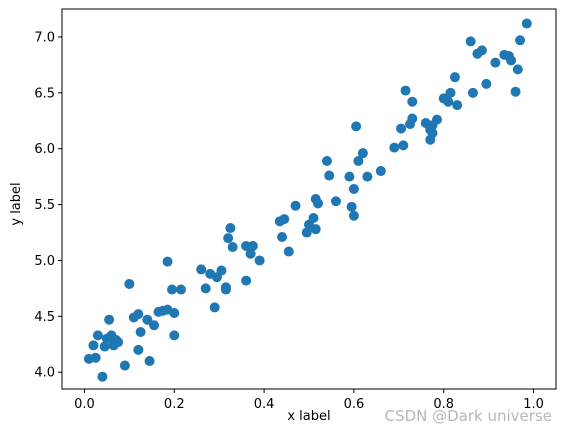  What do you see at coordinates (84, 404) in the screenshot?
I see `x-tick-label: 0.0` at bounding box center [84, 404].